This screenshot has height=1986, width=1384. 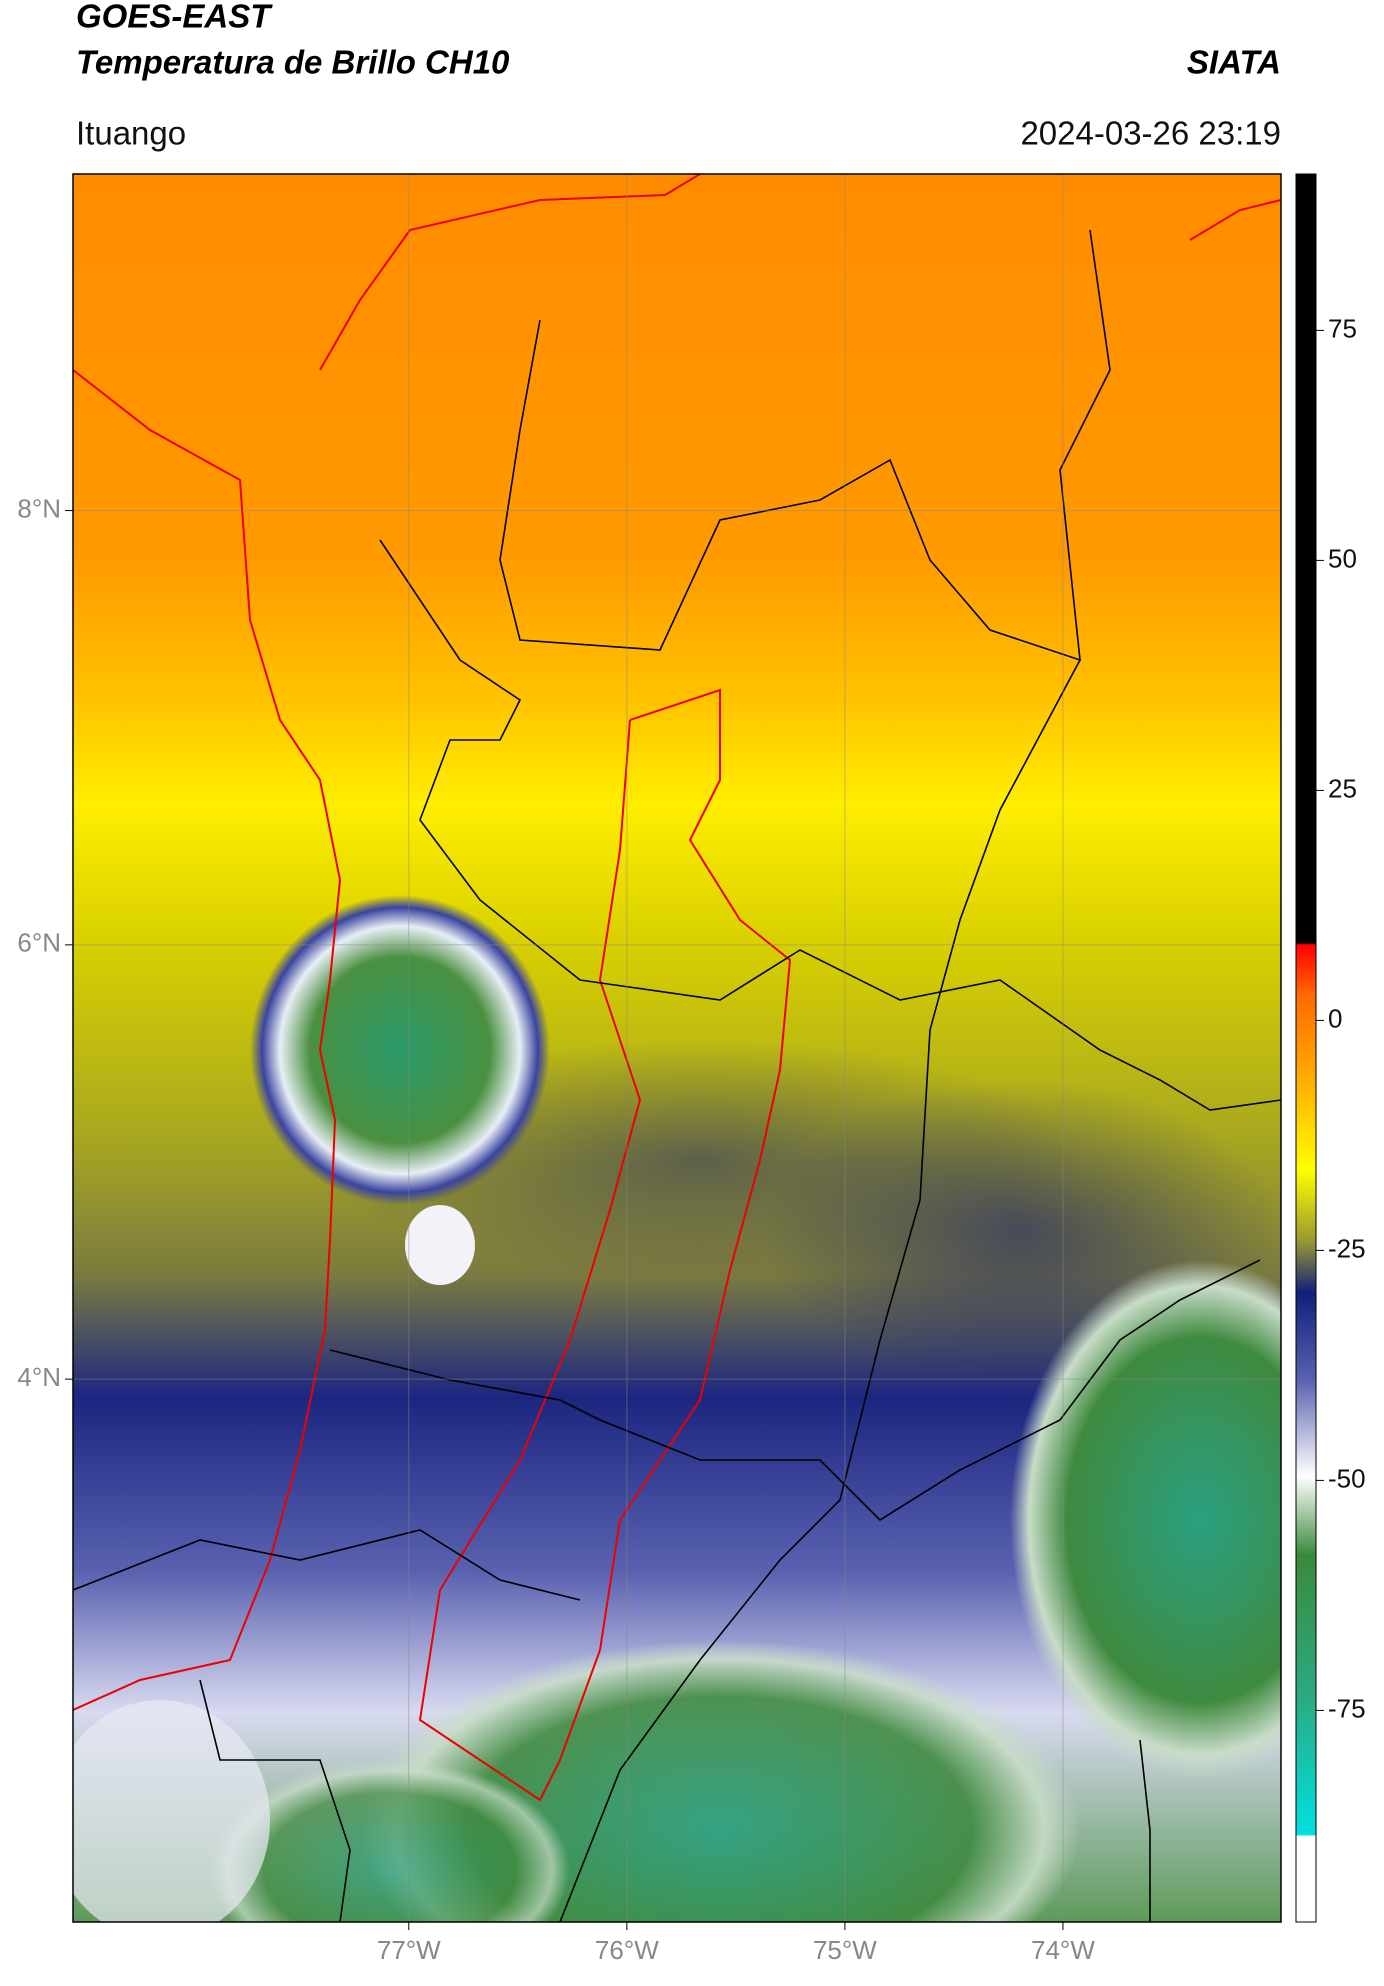 What do you see at coordinates (39, 1377) in the screenshot?
I see `y-tick-label: 4°N` at bounding box center [39, 1377].